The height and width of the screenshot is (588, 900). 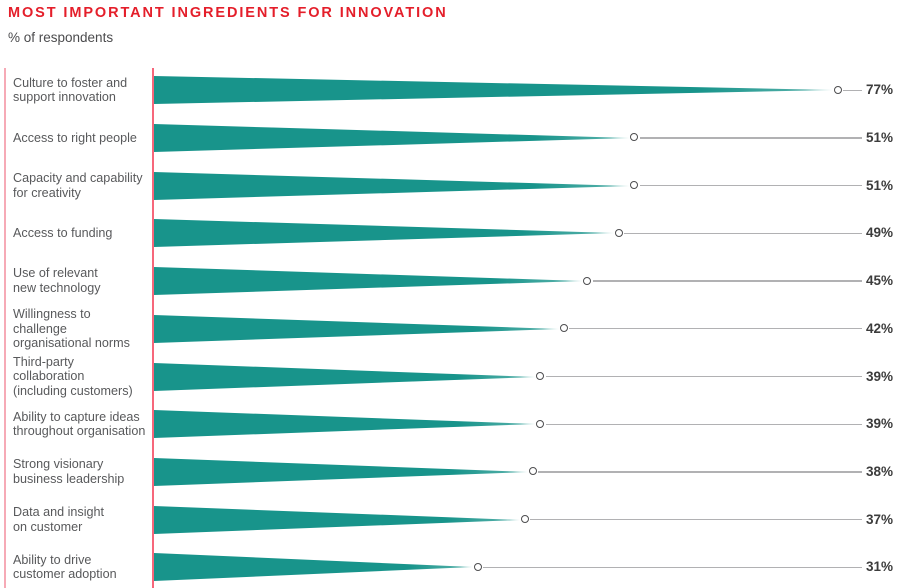 What do you see at coordinates (880, 519) in the screenshot?
I see `value-label: 37%` at bounding box center [880, 519].